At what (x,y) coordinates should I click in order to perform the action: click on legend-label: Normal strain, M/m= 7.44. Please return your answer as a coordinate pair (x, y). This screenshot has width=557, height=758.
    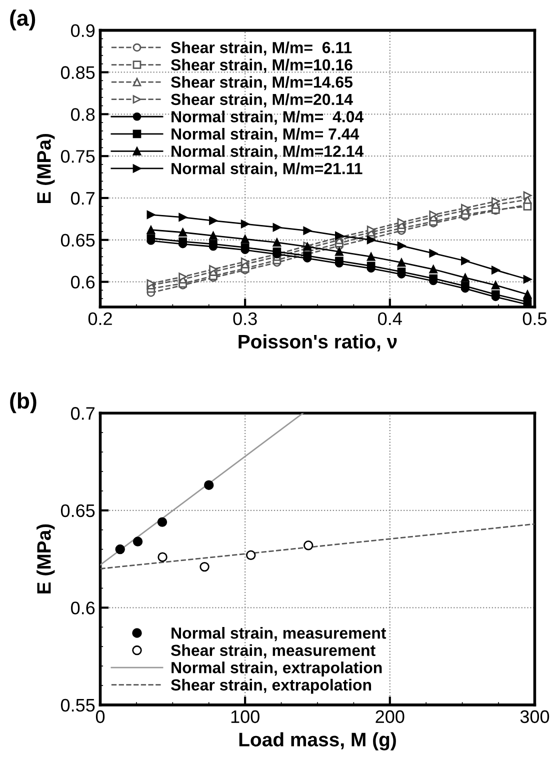
    Looking at the image, I should click on (266, 135).